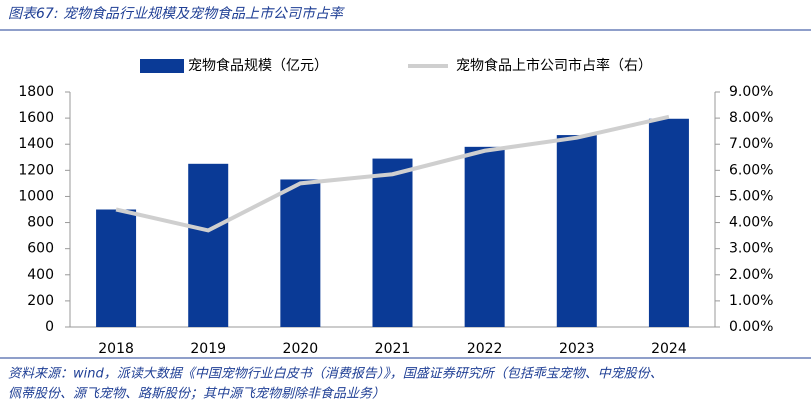 The height and width of the screenshot is (408, 811). What do you see at coordinates (116, 349) in the screenshot?
I see `x-tick-label: 2018` at bounding box center [116, 349].